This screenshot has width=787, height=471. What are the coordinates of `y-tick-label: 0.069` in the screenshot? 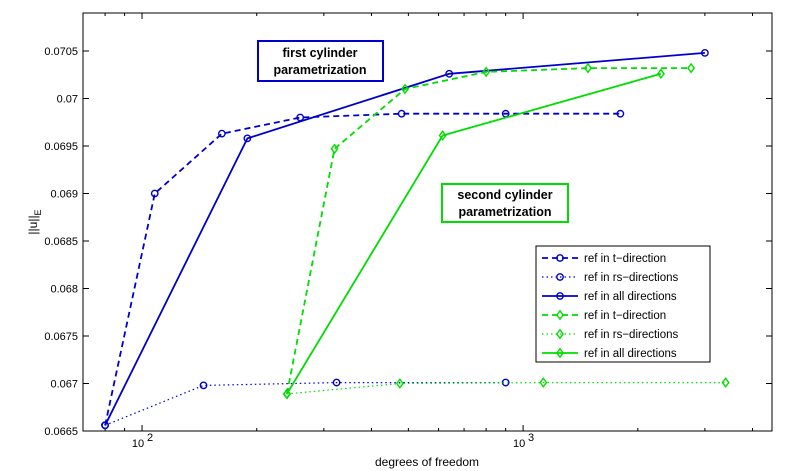 It's located at (64, 195).